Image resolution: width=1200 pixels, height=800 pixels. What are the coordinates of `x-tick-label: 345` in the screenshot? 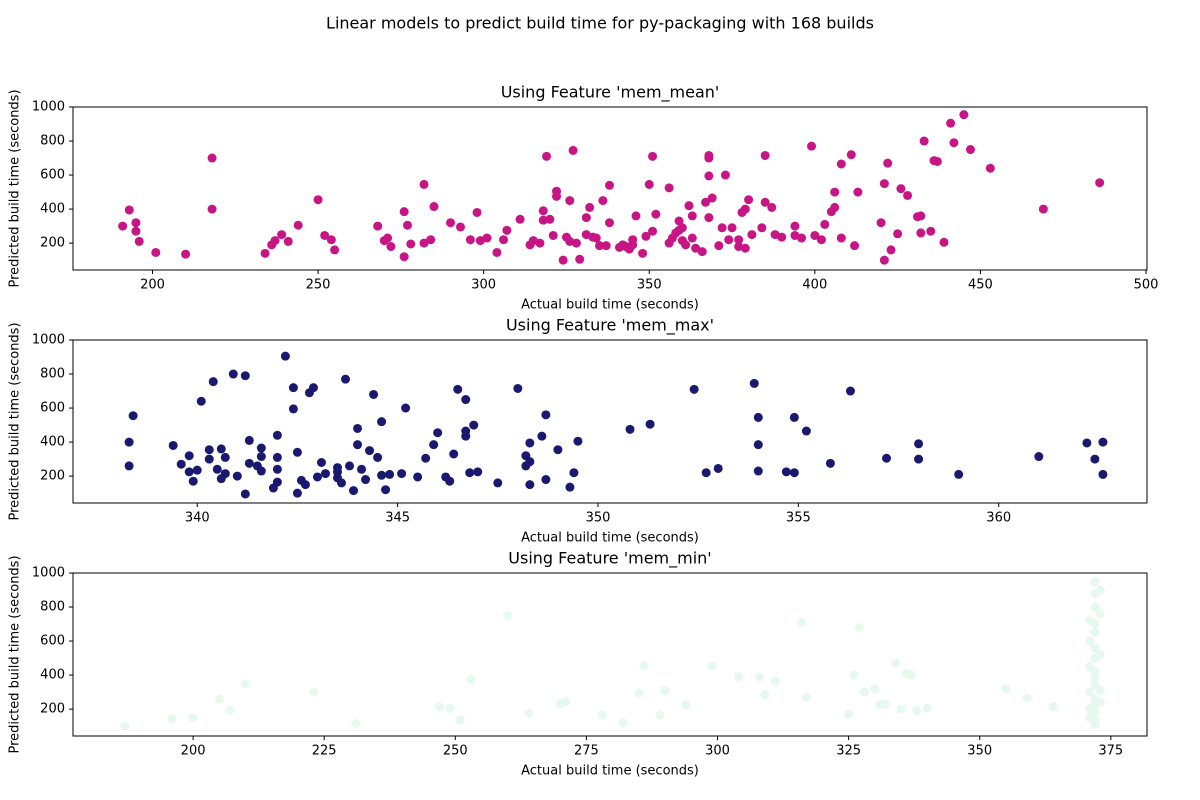 It's located at (397, 518).